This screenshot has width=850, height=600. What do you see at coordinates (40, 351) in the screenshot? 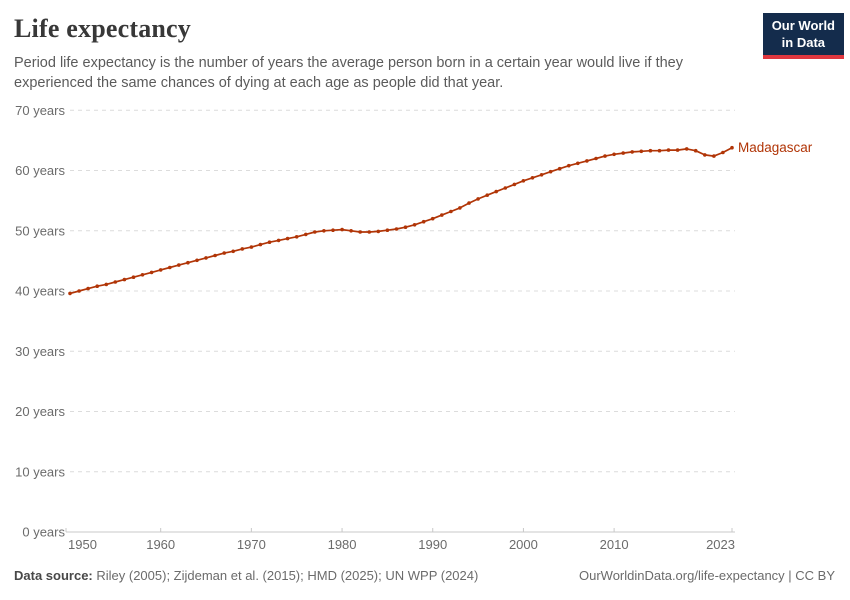
I see `y-tick-label: 30 years` at bounding box center [40, 351].